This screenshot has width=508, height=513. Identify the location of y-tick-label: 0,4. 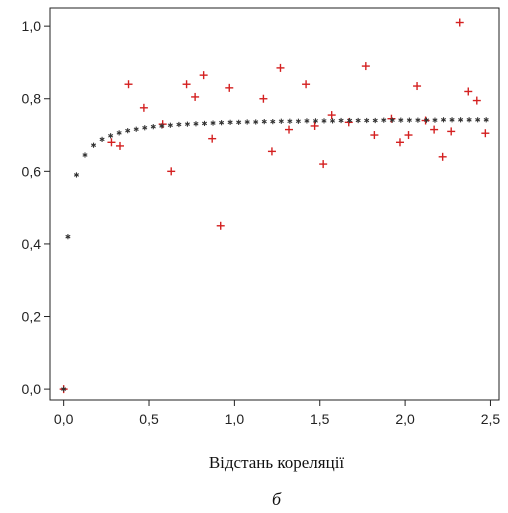
(32, 244).